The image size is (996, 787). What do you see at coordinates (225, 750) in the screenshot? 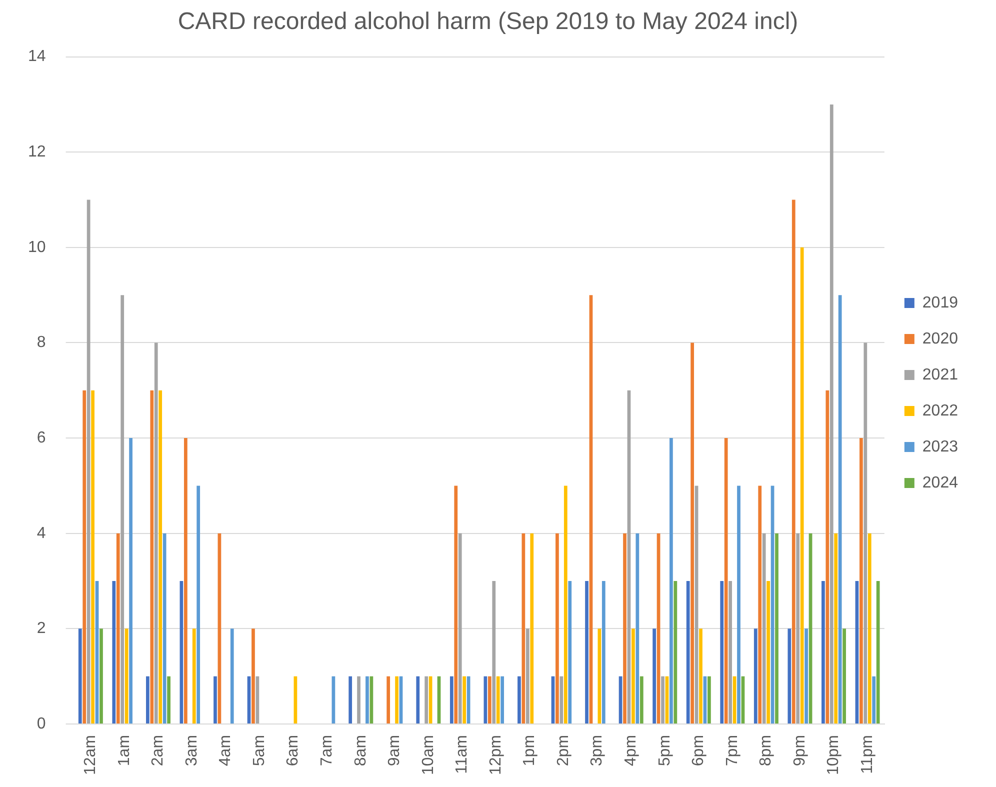
I see `x-tick-label: 4am` at bounding box center [225, 750].